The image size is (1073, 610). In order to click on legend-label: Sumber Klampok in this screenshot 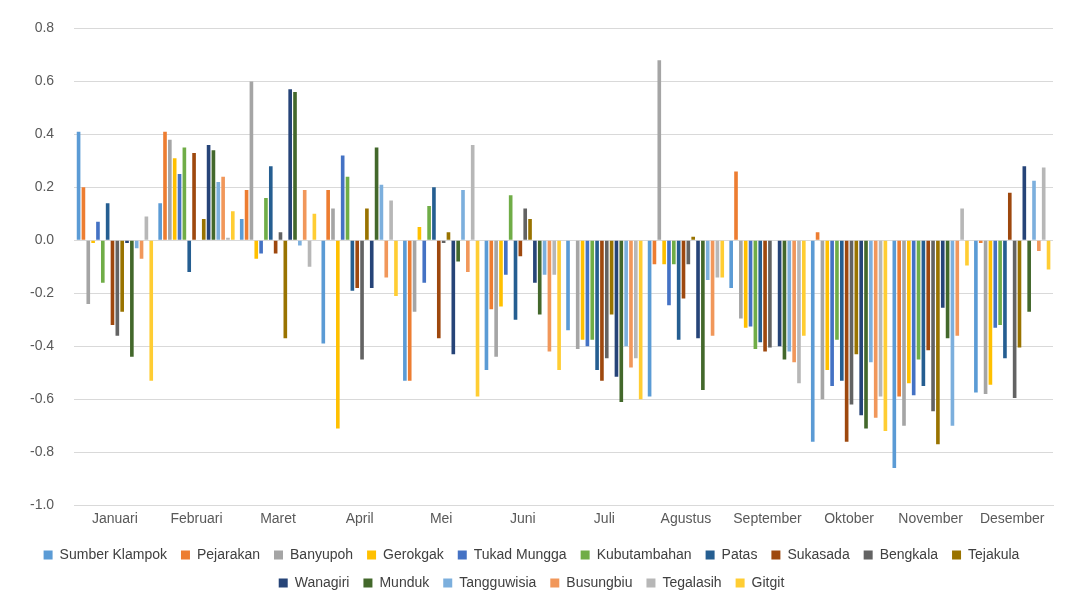, I will do `click(113, 553)`.